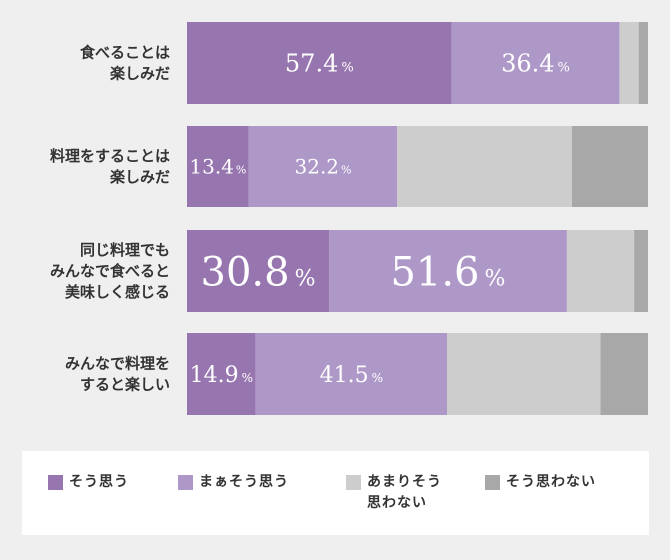  Describe the element at coordinates (404, 492) in the screenshot. I see `legend-label: あまりそう 思わない` at that location.